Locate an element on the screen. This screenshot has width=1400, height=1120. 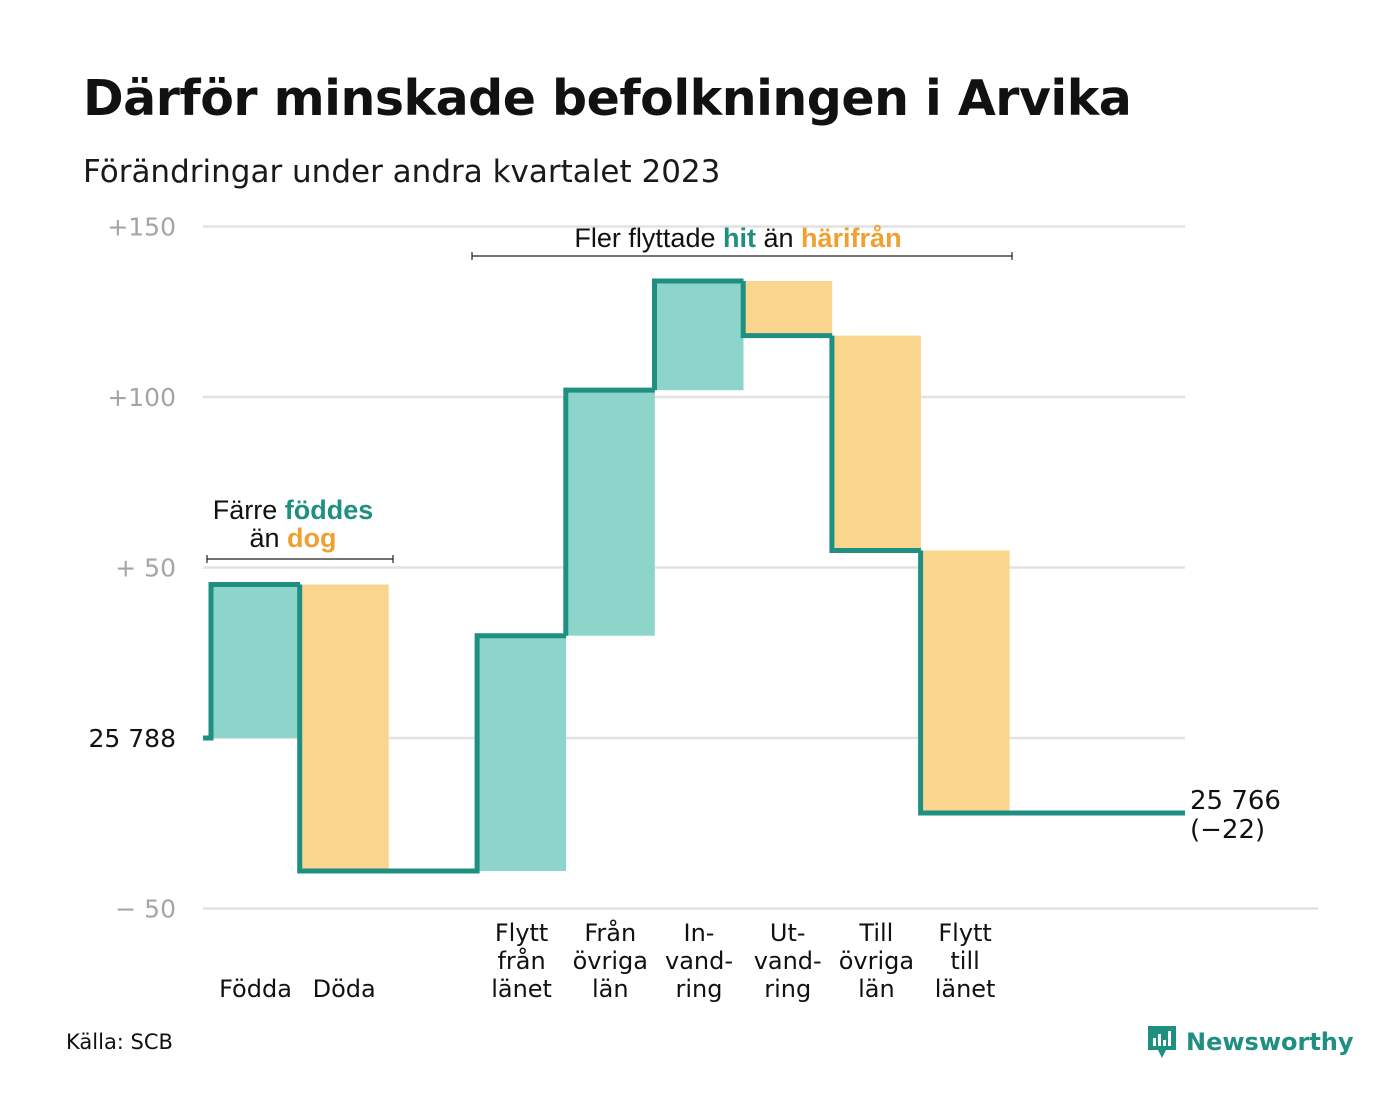
newsworthy-logo: Newsworthy is located at coordinates (1250, 1042).